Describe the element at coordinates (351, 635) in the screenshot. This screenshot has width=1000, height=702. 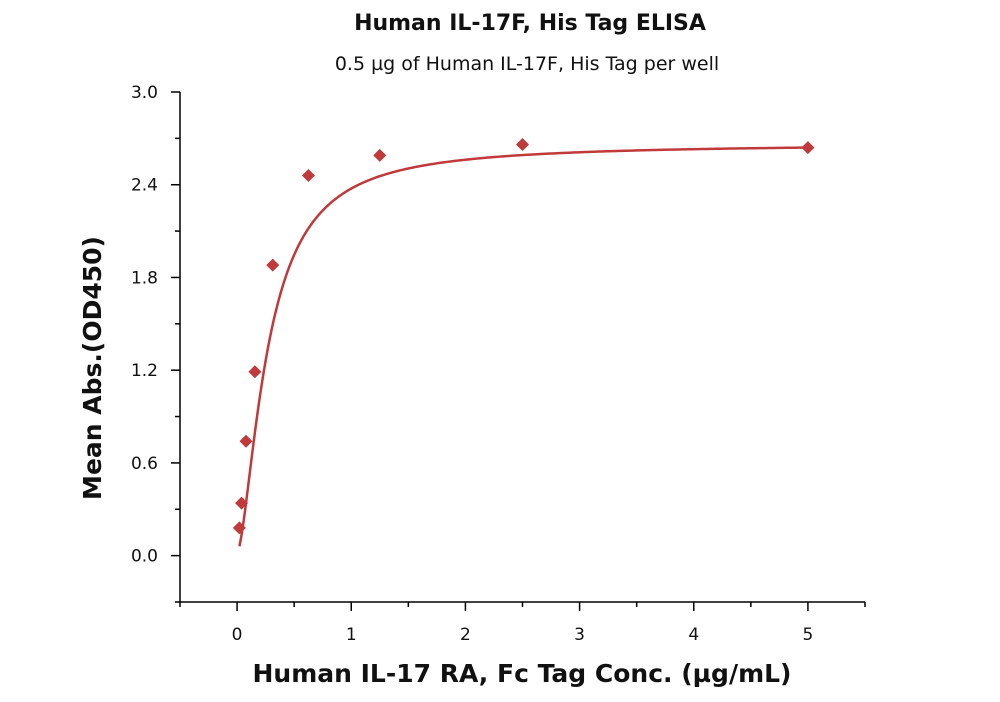
I see `x-tick-label: 1` at that location.